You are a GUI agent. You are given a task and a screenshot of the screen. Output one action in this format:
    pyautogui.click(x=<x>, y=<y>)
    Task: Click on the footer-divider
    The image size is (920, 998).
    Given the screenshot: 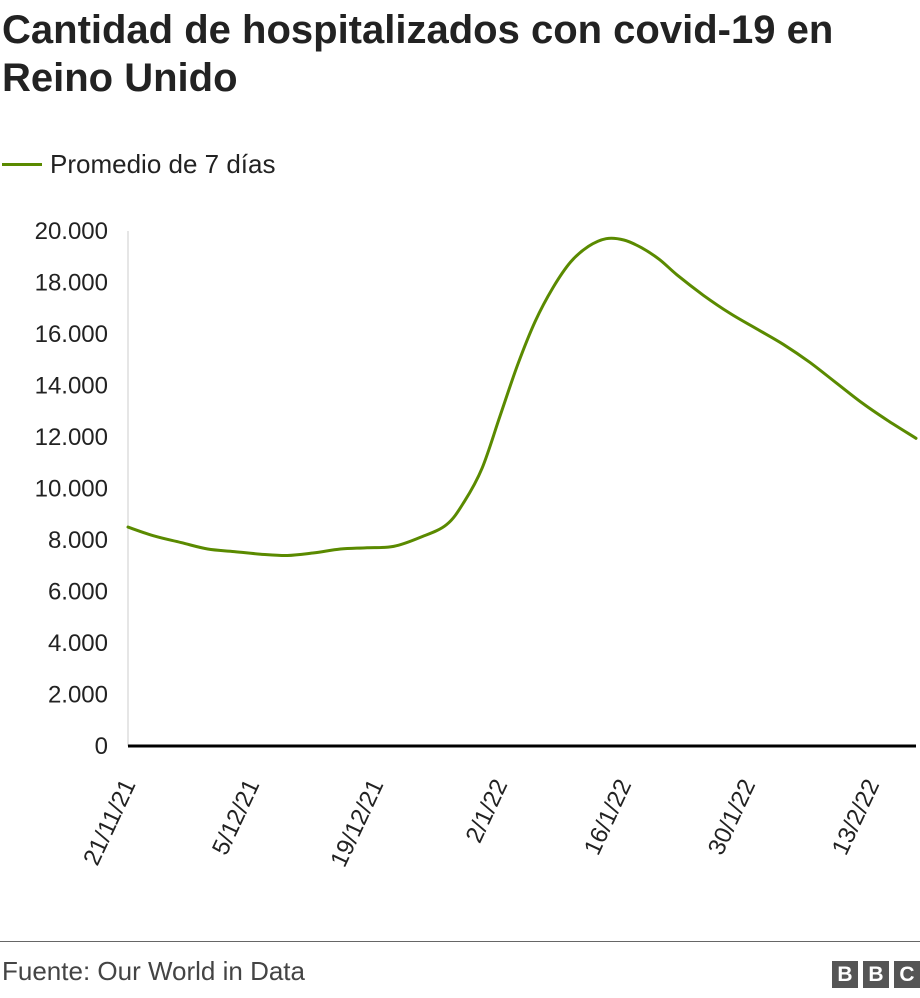 What is the action you would take?
    pyautogui.click(x=460, y=941)
    